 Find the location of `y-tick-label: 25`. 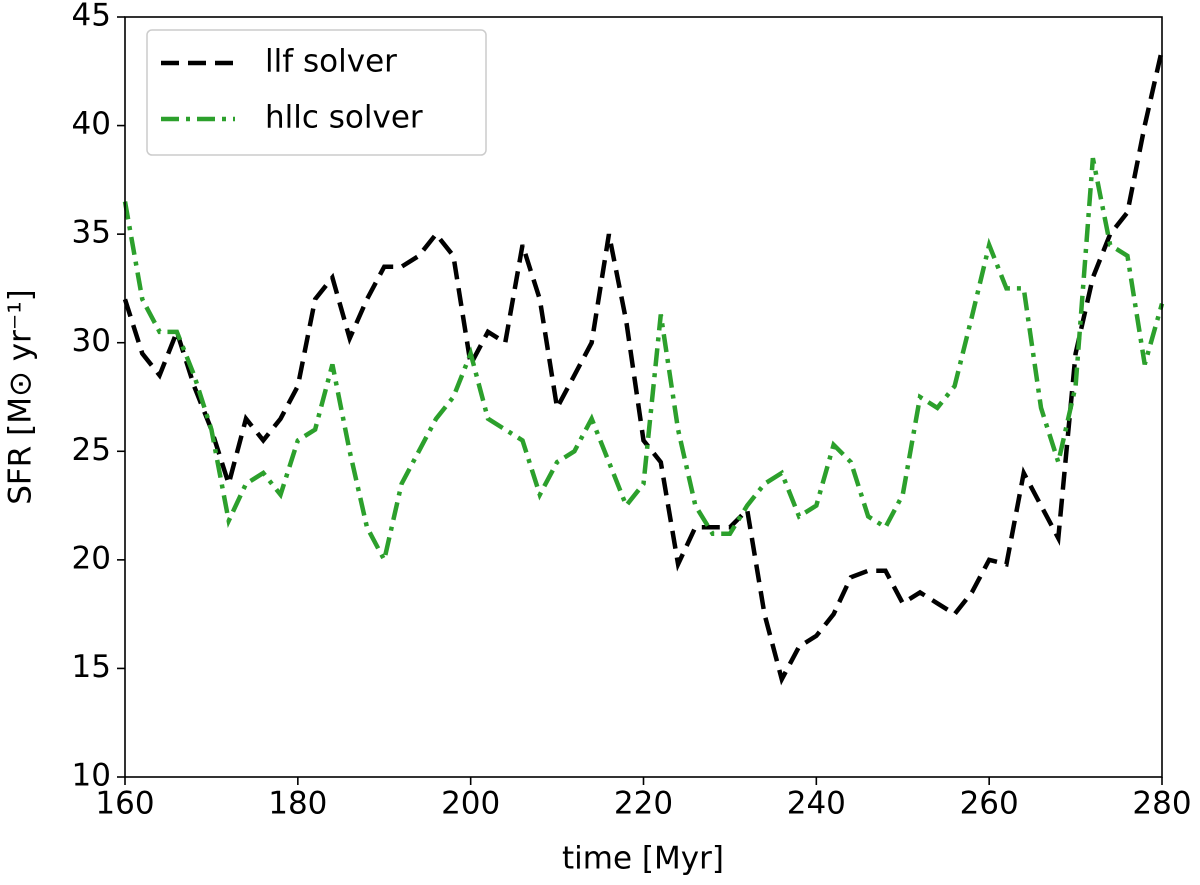

y-tick-label: 25 is located at coordinates (91, 450).